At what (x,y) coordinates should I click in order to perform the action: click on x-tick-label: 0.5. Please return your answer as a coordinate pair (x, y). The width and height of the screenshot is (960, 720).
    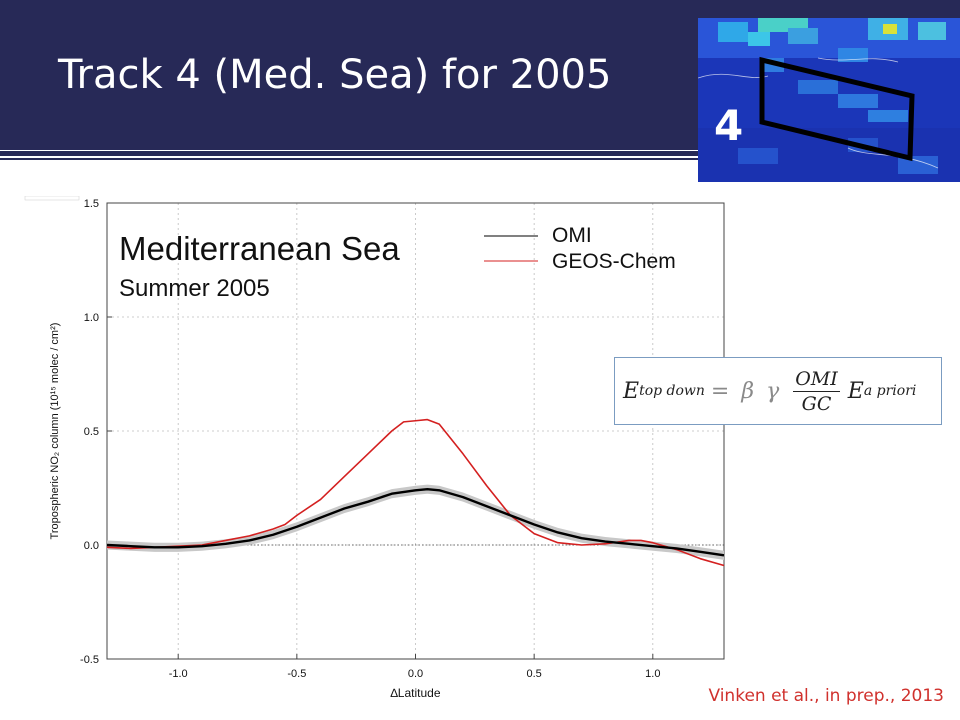
    Looking at the image, I should click on (534, 674).